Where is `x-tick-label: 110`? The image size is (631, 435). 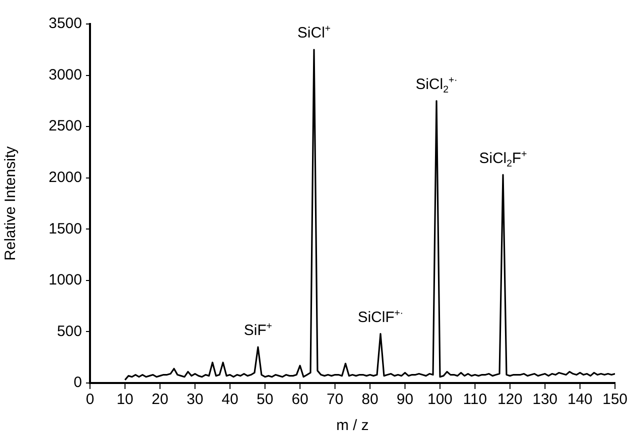 x-tick-label: 110 is located at coordinates (475, 399).